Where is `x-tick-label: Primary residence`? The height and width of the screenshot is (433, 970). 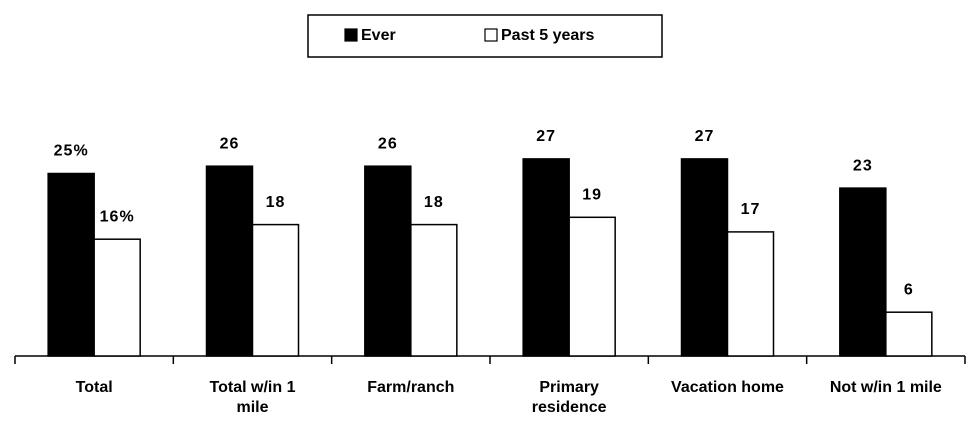 x-tick-label: Primary residence is located at coordinates (569, 397).